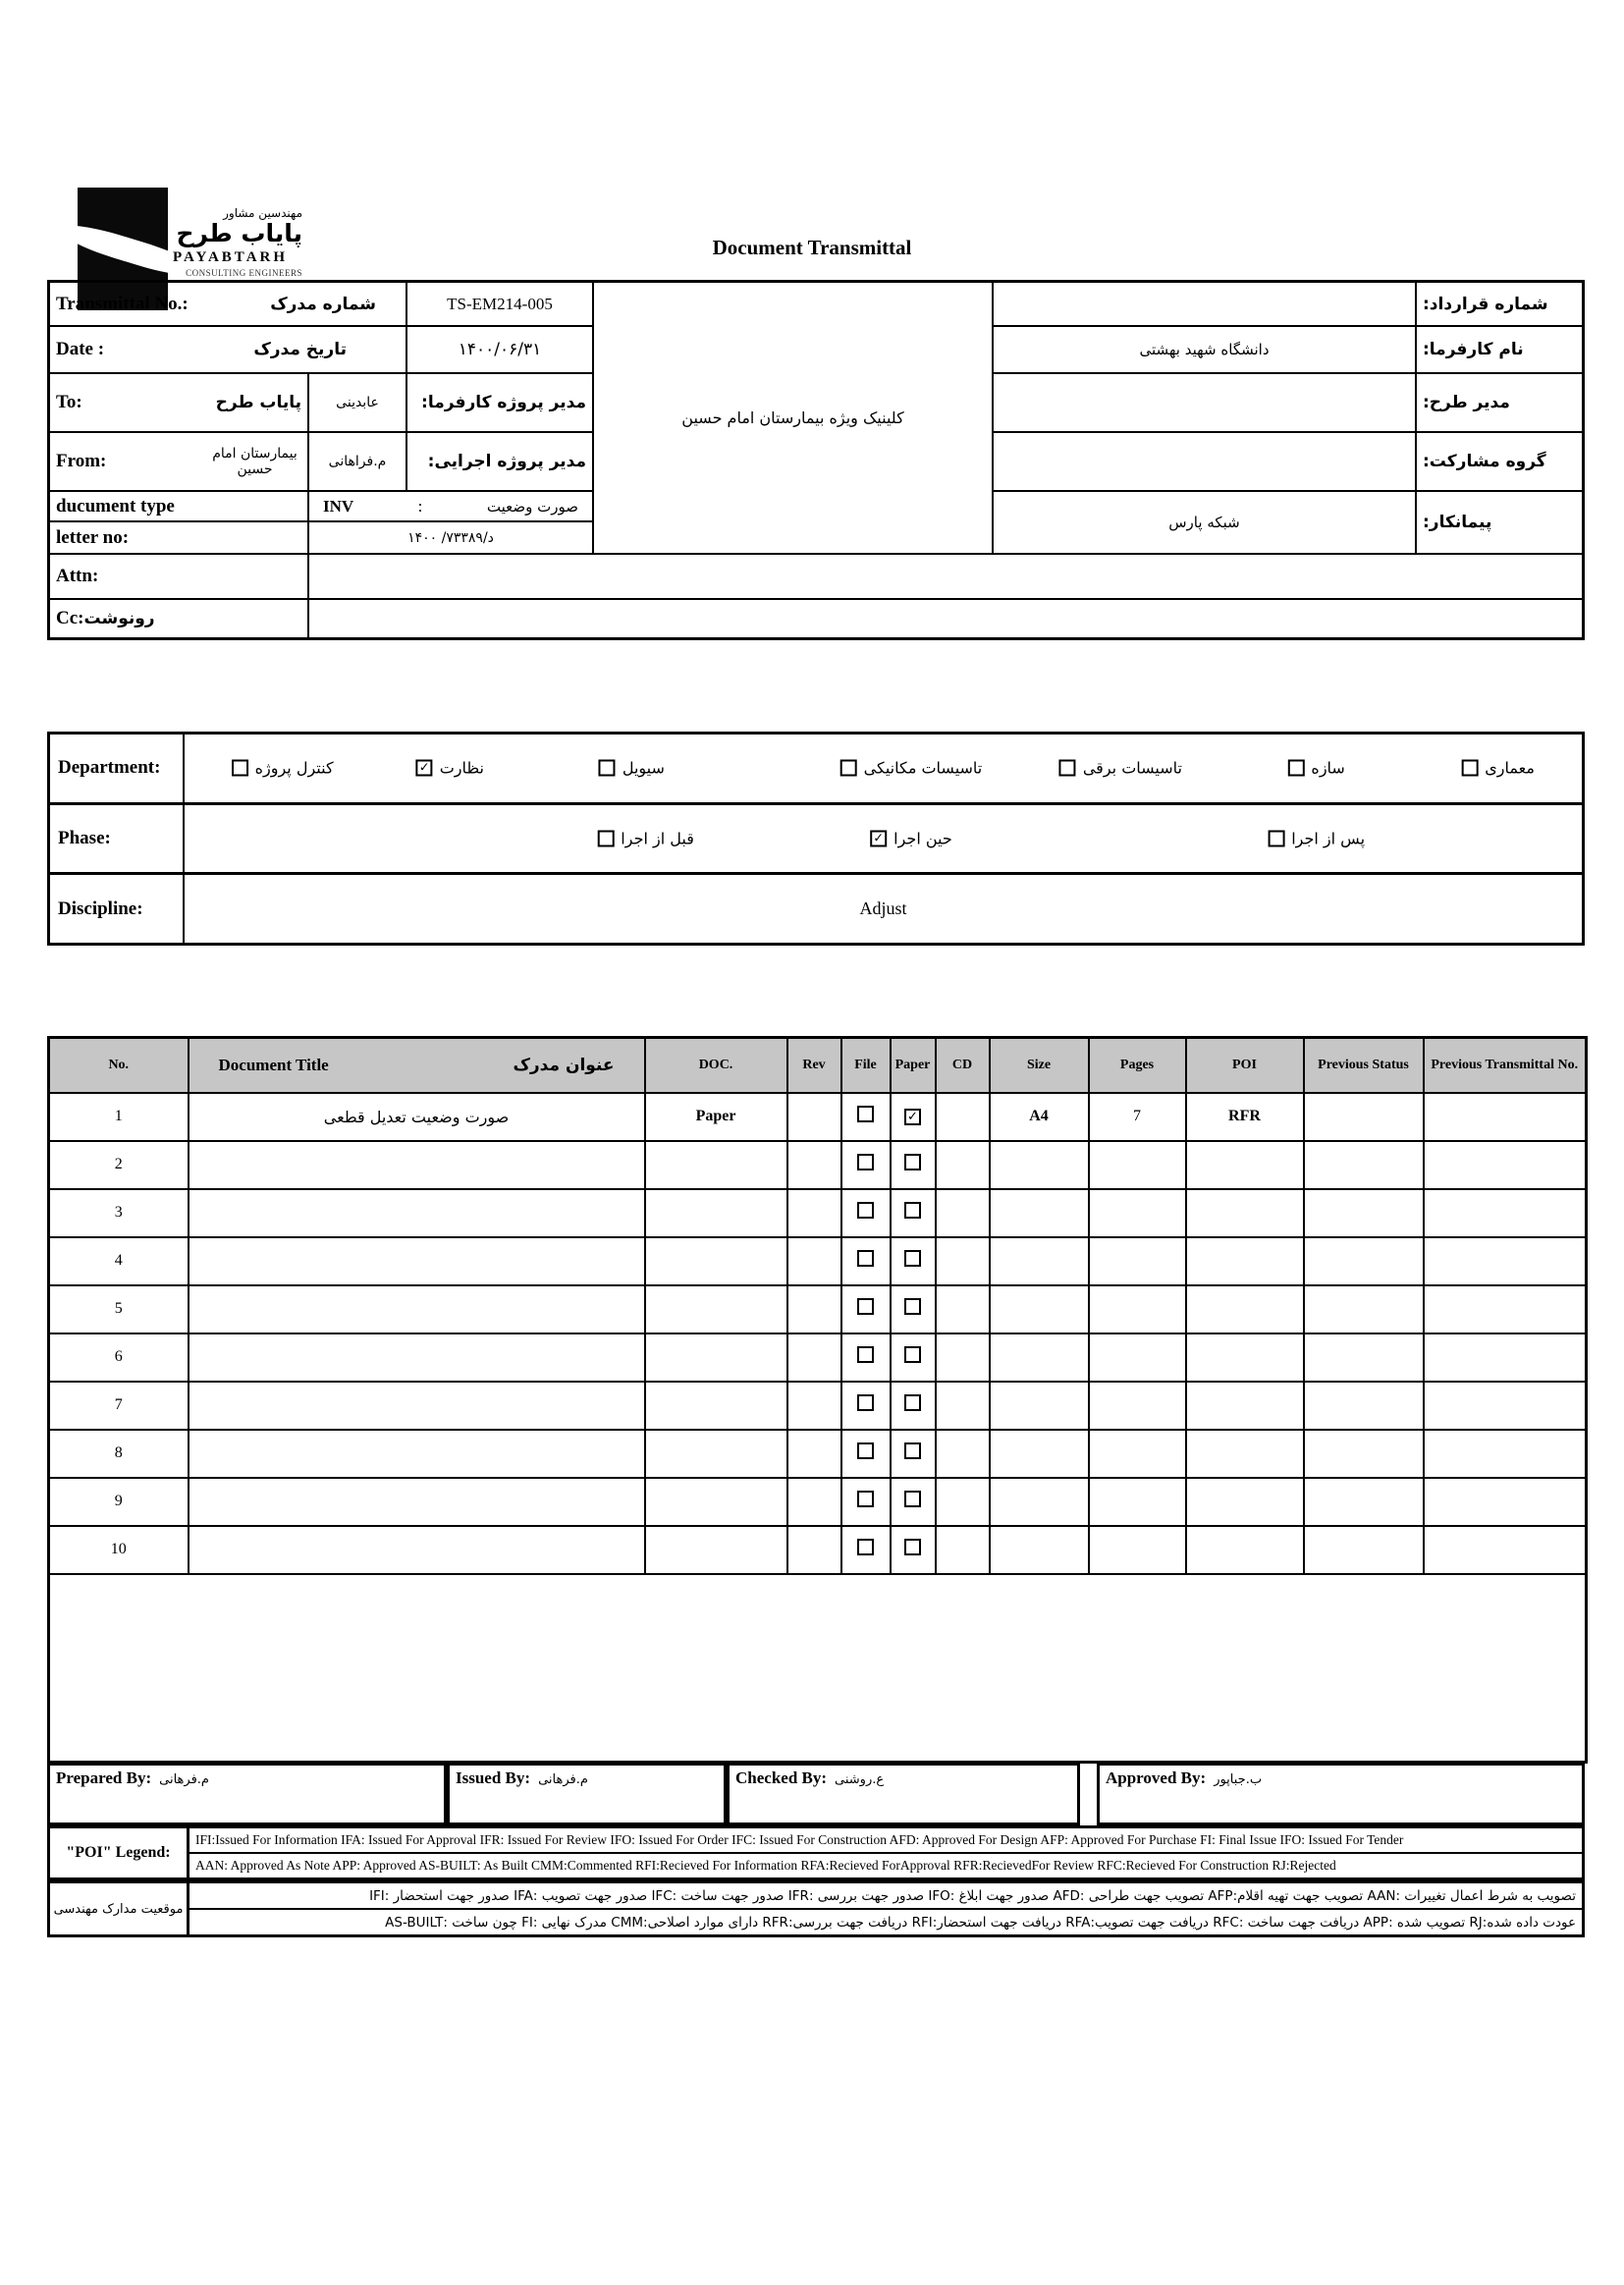 The width and height of the screenshot is (1624, 2285). Describe the element at coordinates (255, 461) in the screenshot. I see `from-value: بیمارستان امام حسین` at that location.